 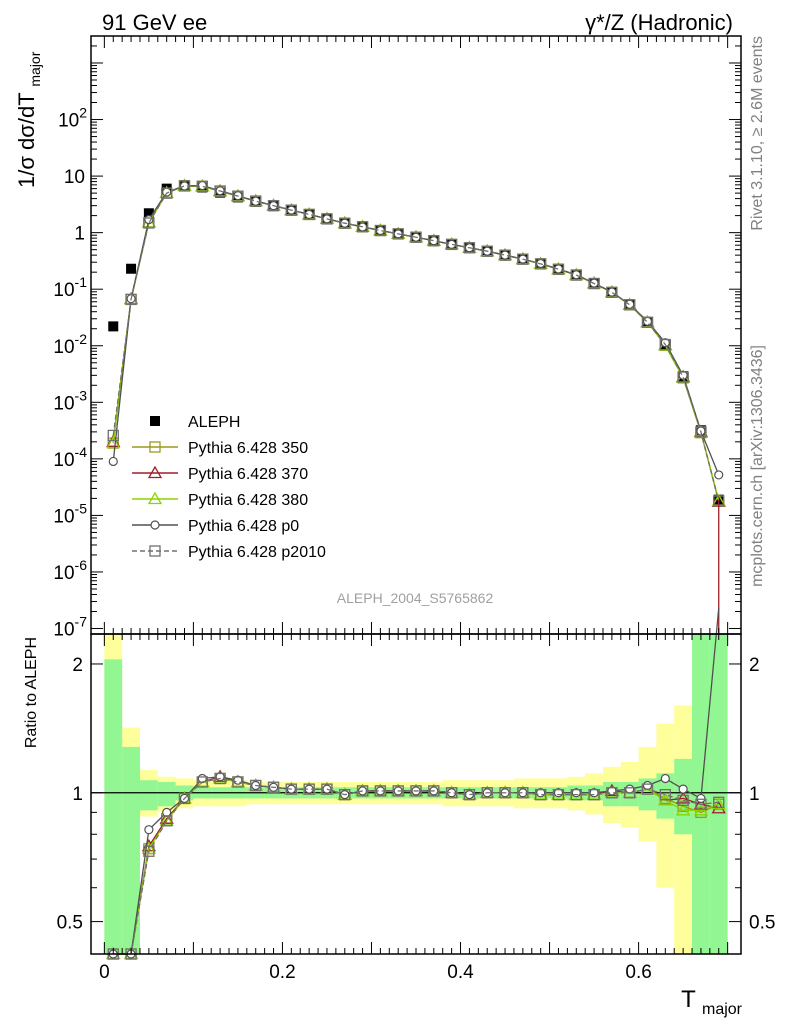 What do you see at coordinates (688, 999) in the screenshot?
I see `ratio-xlabel-text: T` at bounding box center [688, 999].